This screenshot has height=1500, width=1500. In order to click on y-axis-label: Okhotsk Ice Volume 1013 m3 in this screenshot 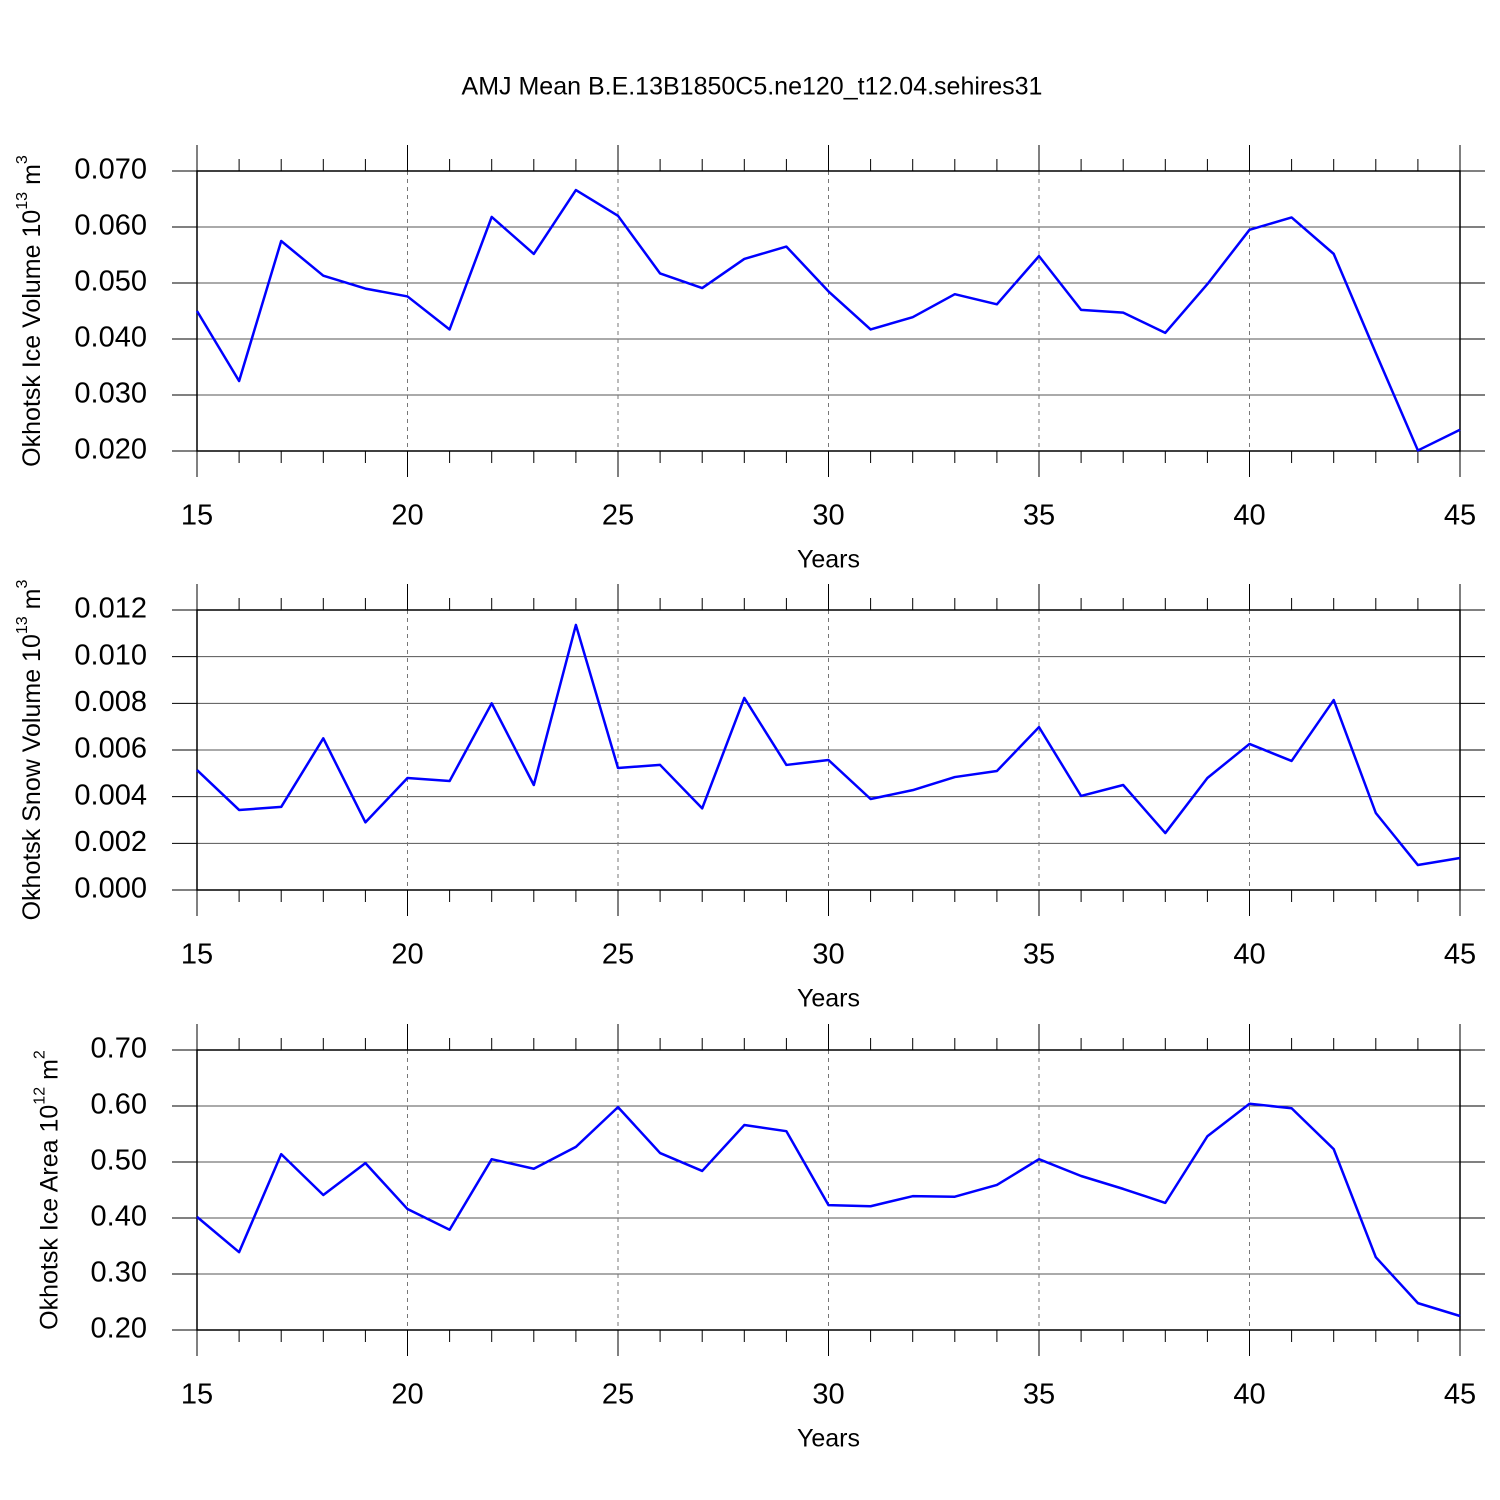, I will do `click(29, 311)`.